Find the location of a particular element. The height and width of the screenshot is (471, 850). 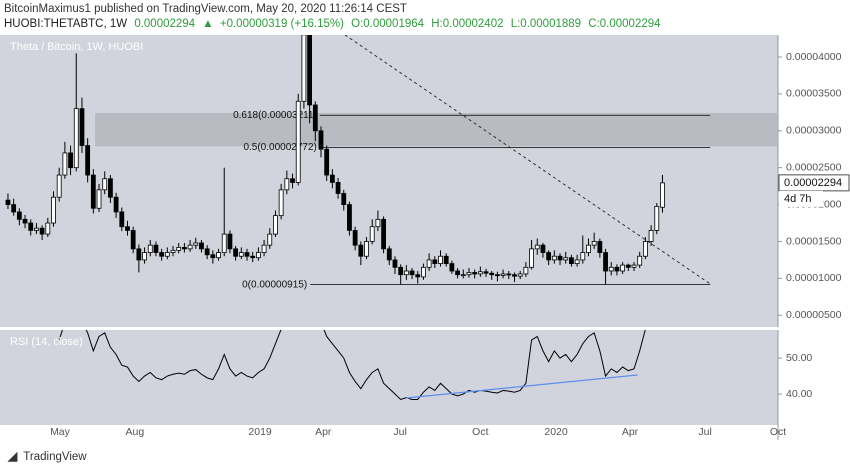

y-tick-label: 0.00004000 is located at coordinates (814, 57).